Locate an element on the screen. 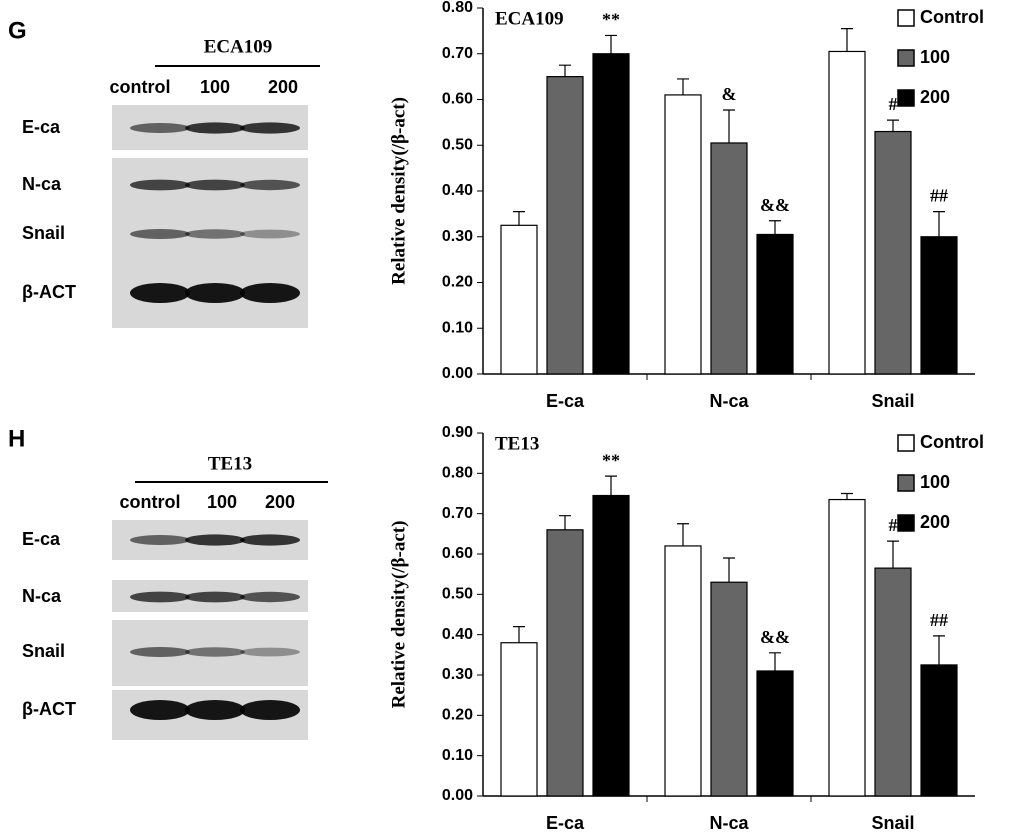 The height and width of the screenshot is (832, 1020). significance-label: # is located at coordinates (893, 525).